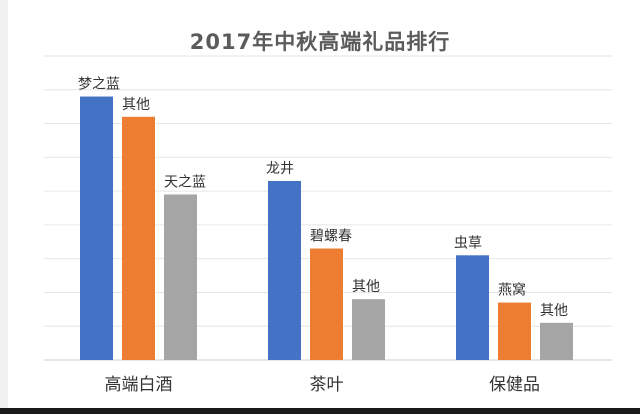 The image size is (640, 414). I want to click on left-edge-strip, so click(4, 207).